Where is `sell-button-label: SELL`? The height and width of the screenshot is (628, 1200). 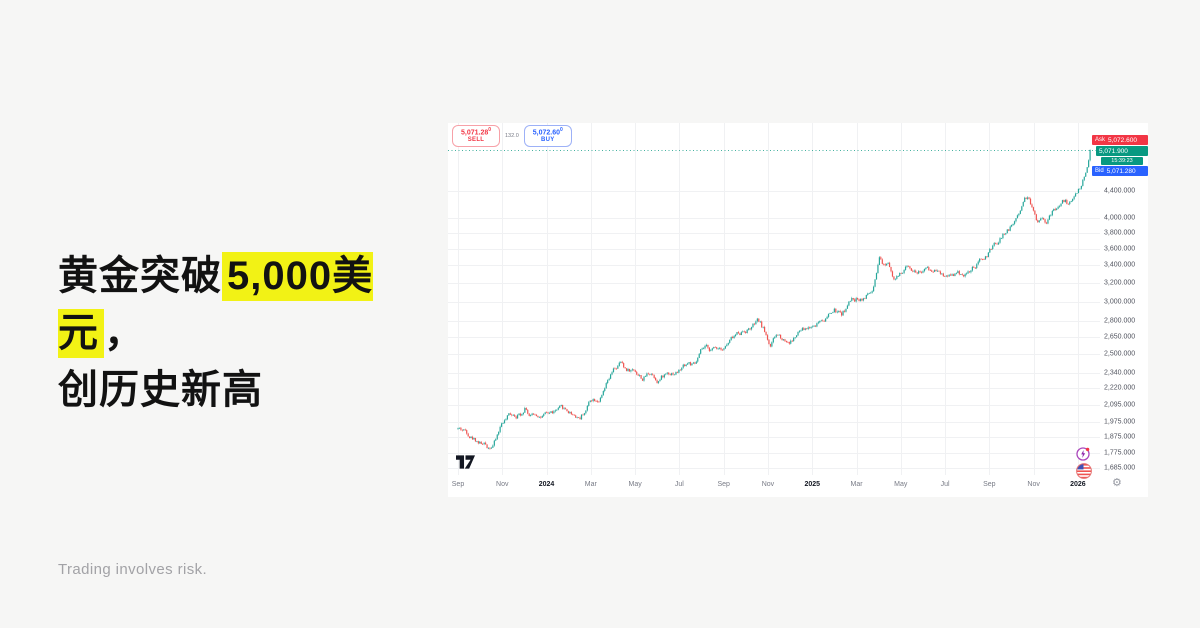 sell-button-label: SELL is located at coordinates (476, 140).